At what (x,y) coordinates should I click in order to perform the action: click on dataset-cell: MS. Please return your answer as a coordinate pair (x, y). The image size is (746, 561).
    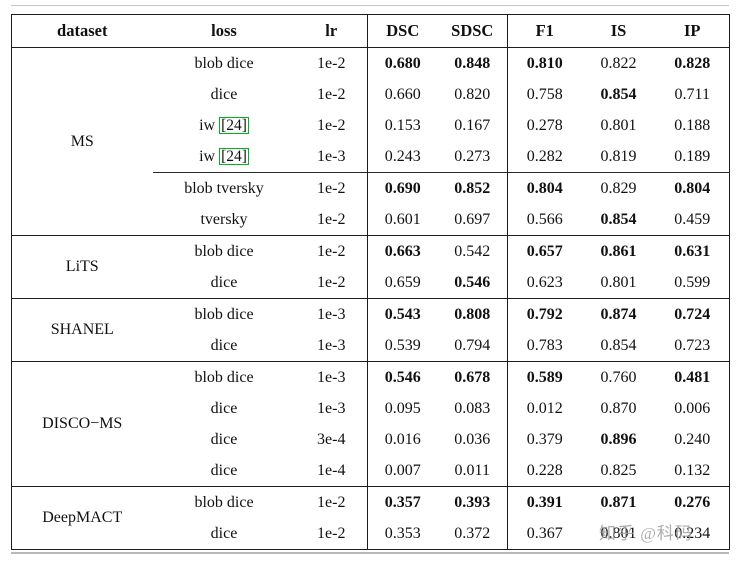
    Looking at the image, I should click on (82, 141).